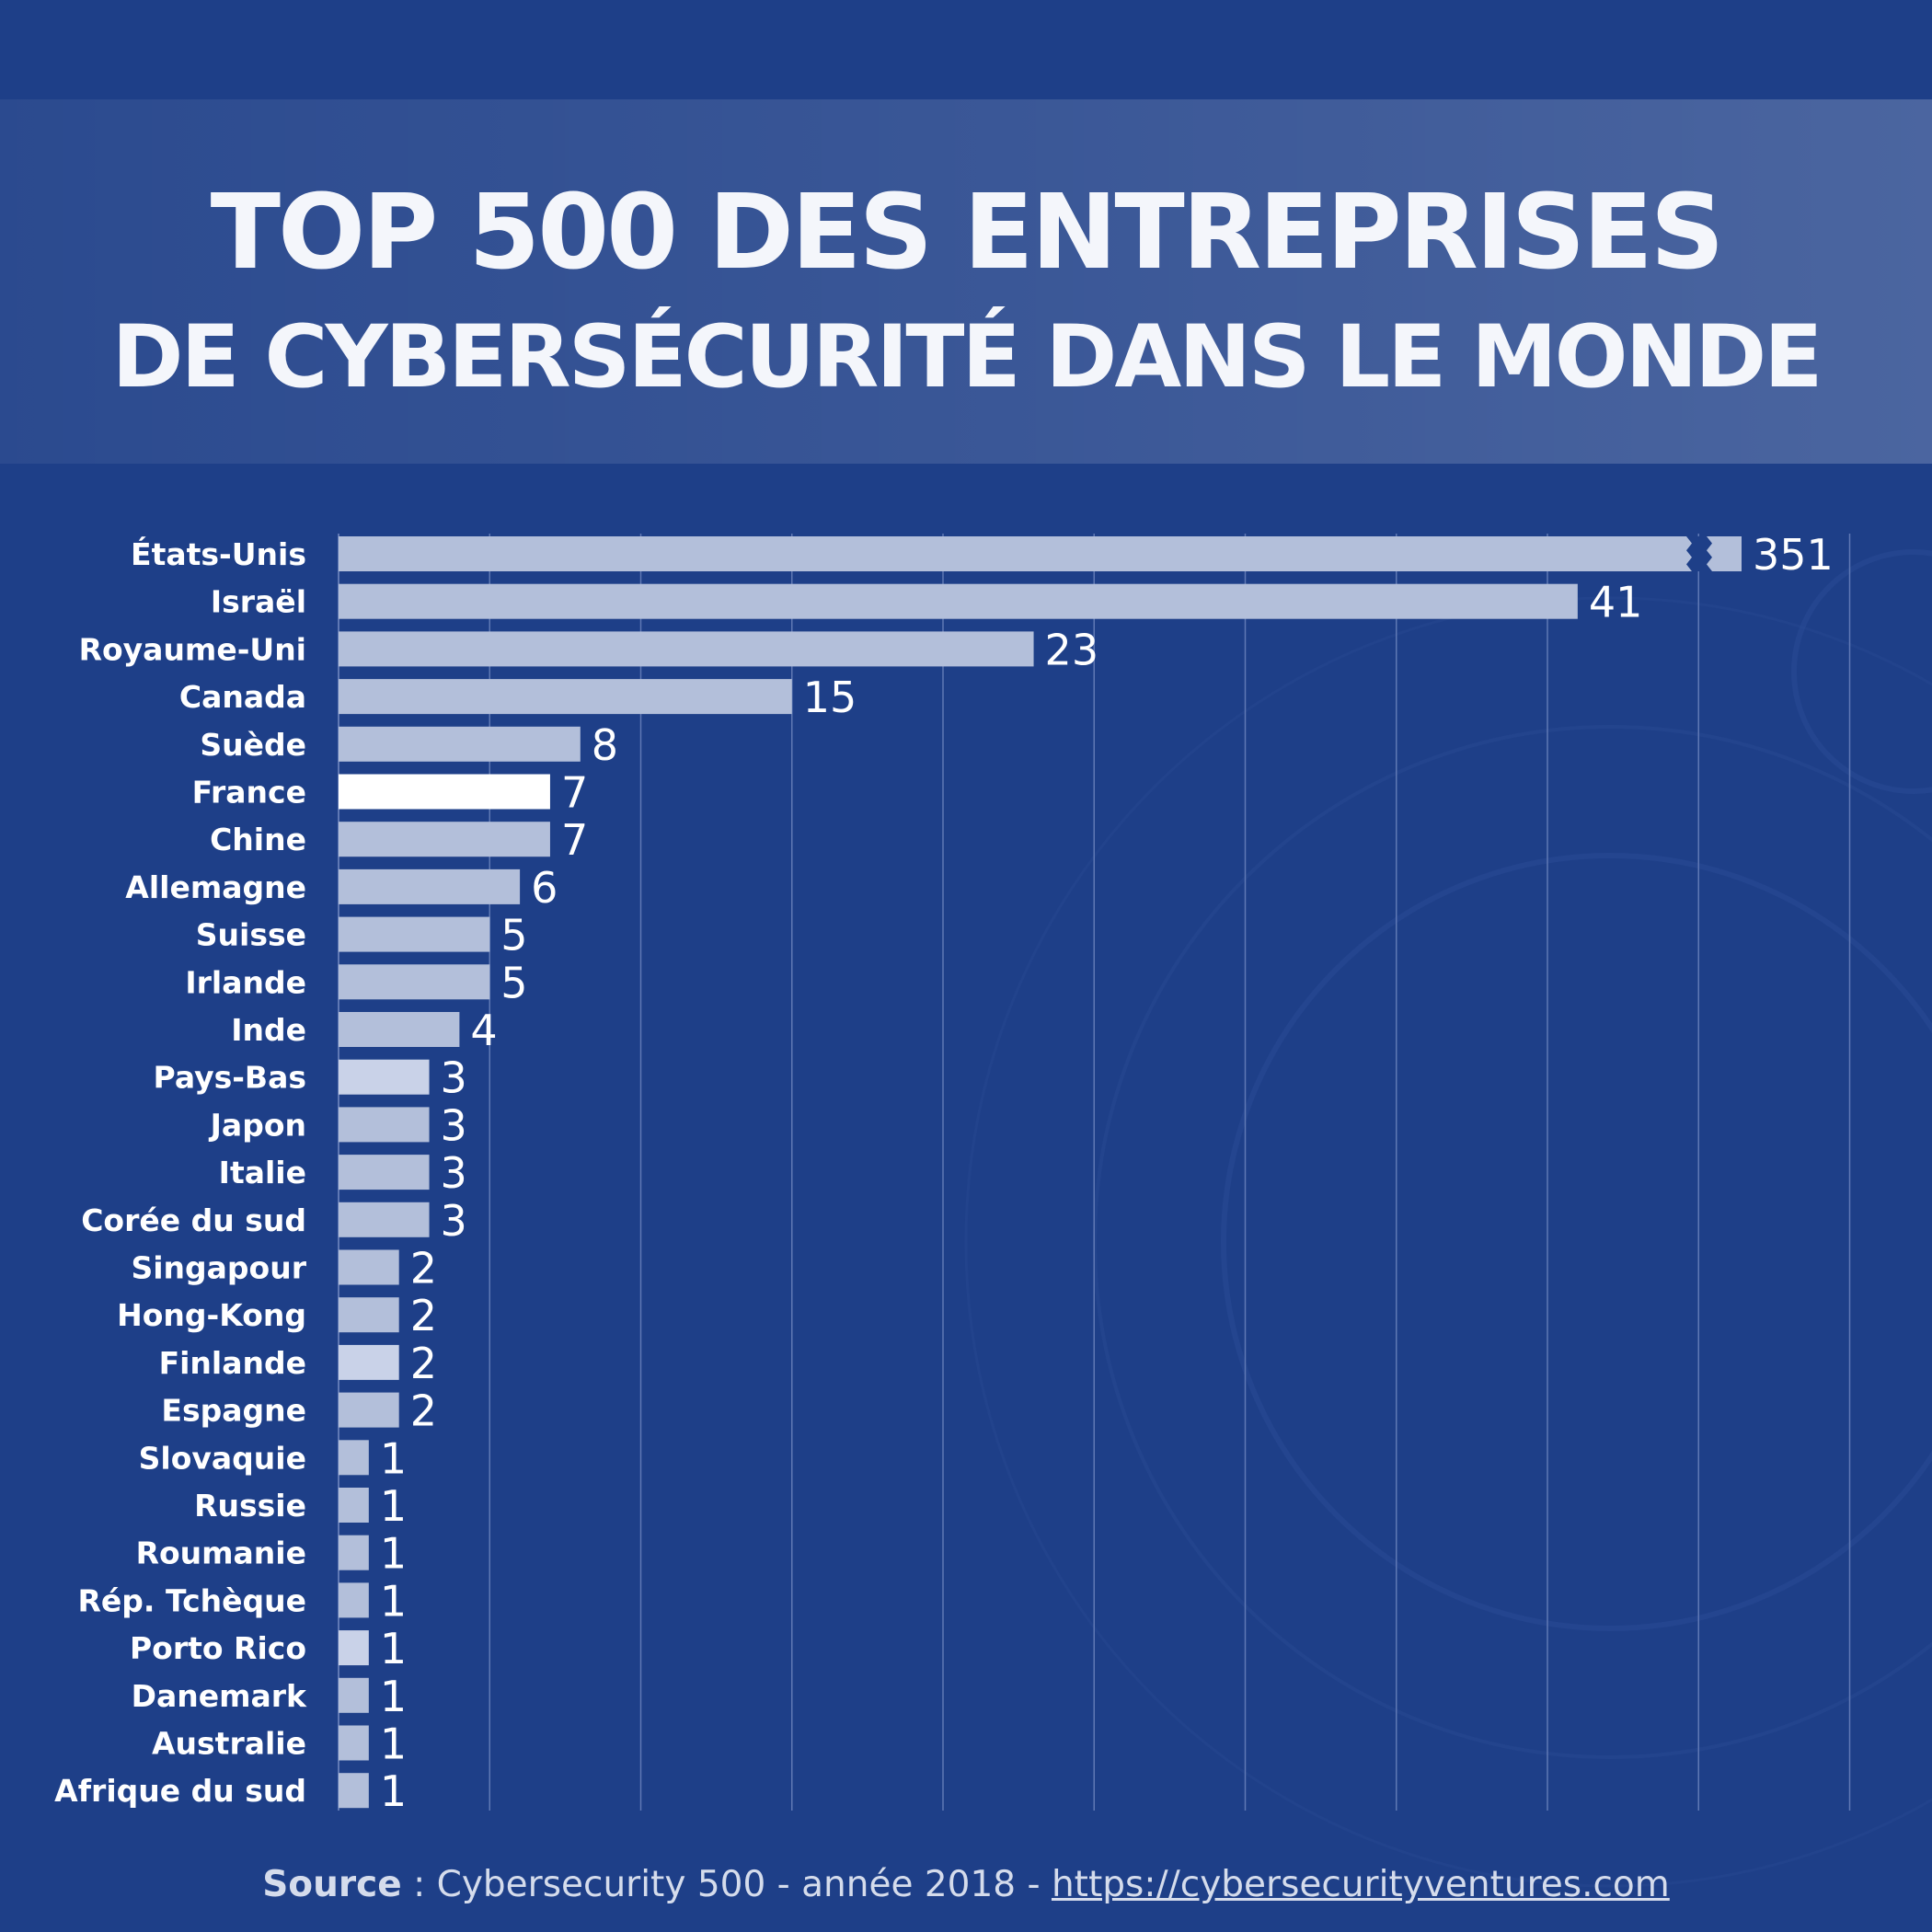 Image resolution: width=1932 pixels, height=1932 pixels. I want to click on chart-title: TOP 500 DES ENTREPRISES, so click(968, 233).